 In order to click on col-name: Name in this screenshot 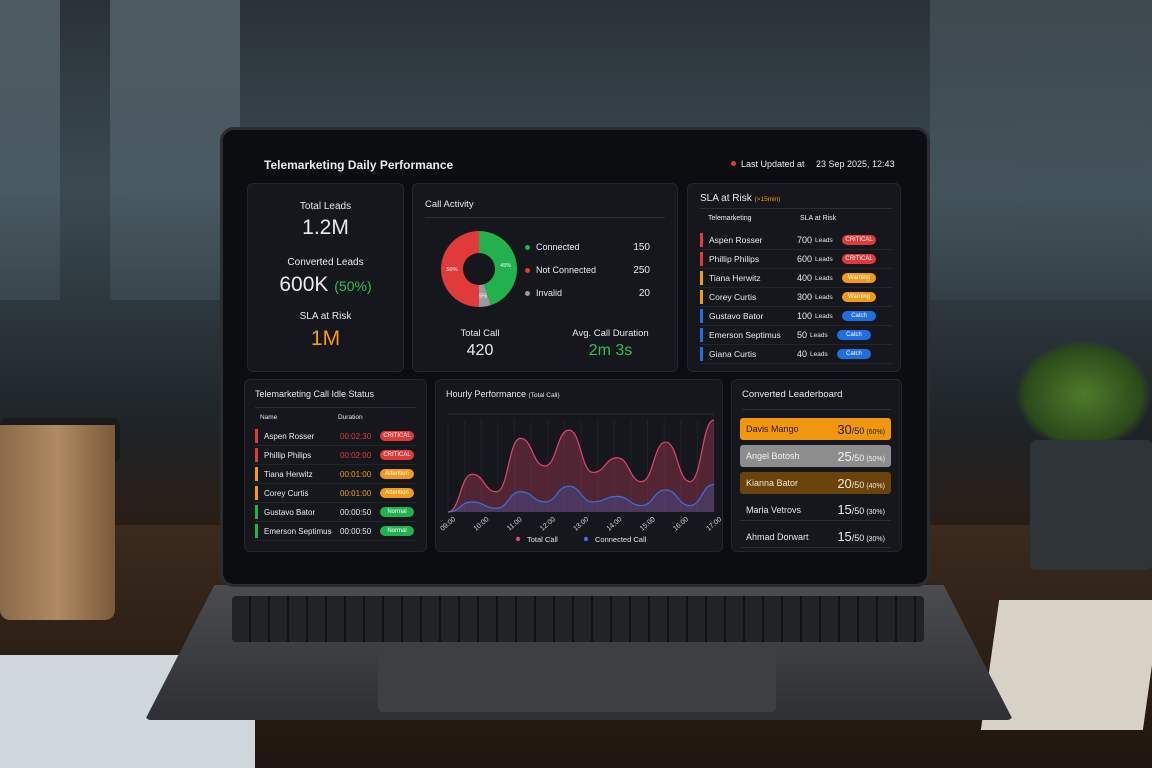, I will do `click(269, 417)`.